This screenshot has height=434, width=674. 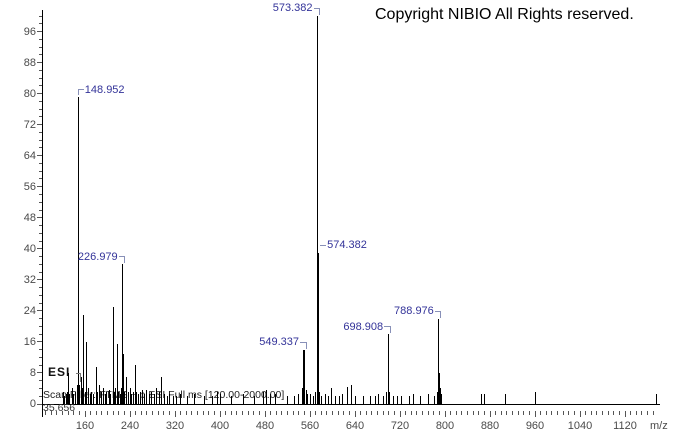 What do you see at coordinates (504, 14) in the screenshot?
I see `copyright-text: Copyright NIBIO All Rights reserved.` at bounding box center [504, 14].